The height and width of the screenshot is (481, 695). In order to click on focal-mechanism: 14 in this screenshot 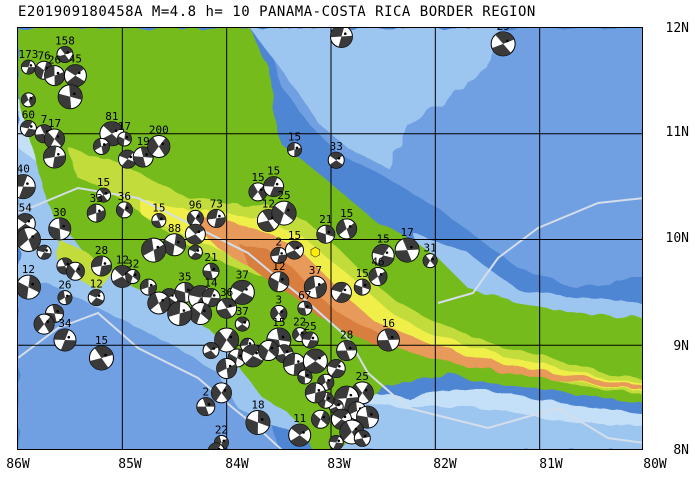, I will do `click(211, 292)`.